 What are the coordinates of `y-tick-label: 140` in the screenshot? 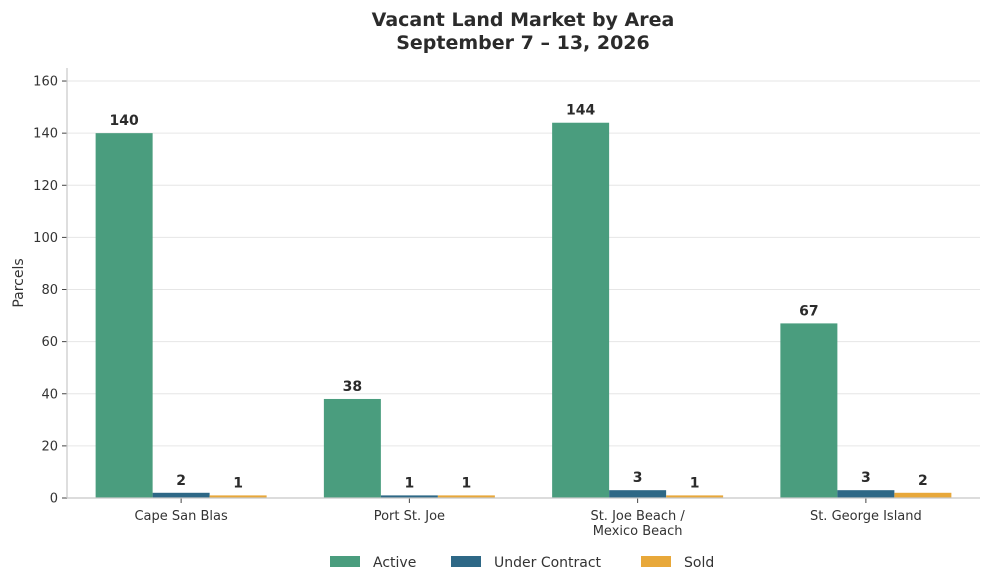 It's located at (45, 134).